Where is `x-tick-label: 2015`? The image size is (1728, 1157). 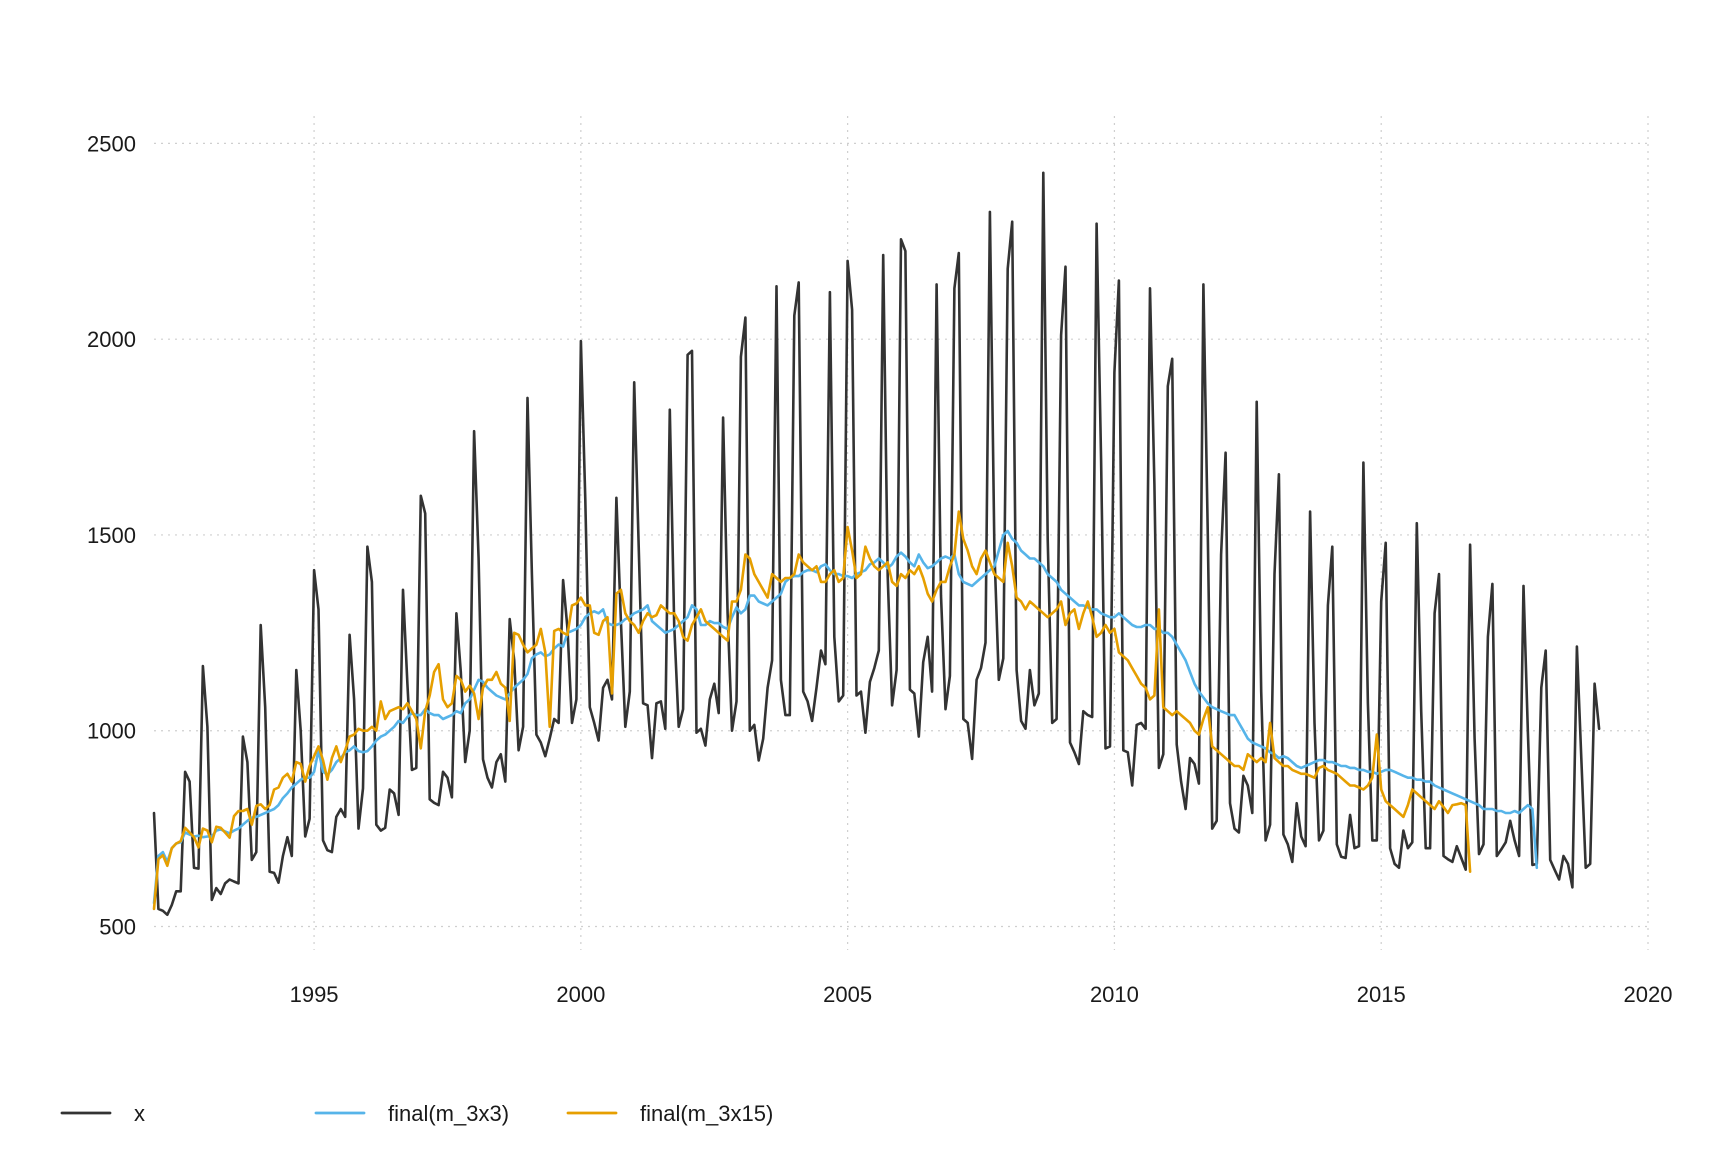
x-tick-label: 2015 is located at coordinates (1381, 994).